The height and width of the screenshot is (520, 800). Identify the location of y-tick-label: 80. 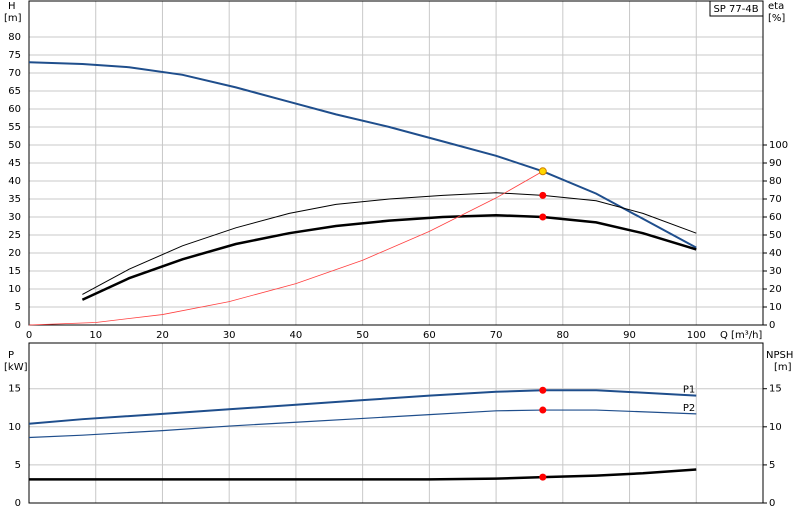
(14, 37).